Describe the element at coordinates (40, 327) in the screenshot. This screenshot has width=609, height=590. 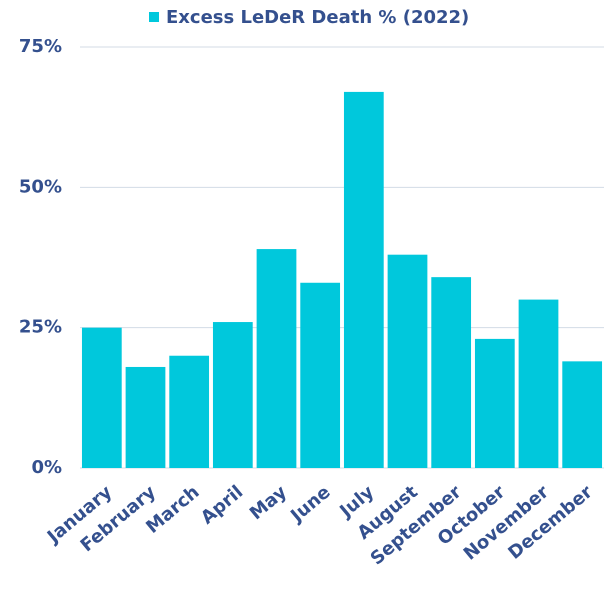
I see `y-tick-label: 25%` at that location.